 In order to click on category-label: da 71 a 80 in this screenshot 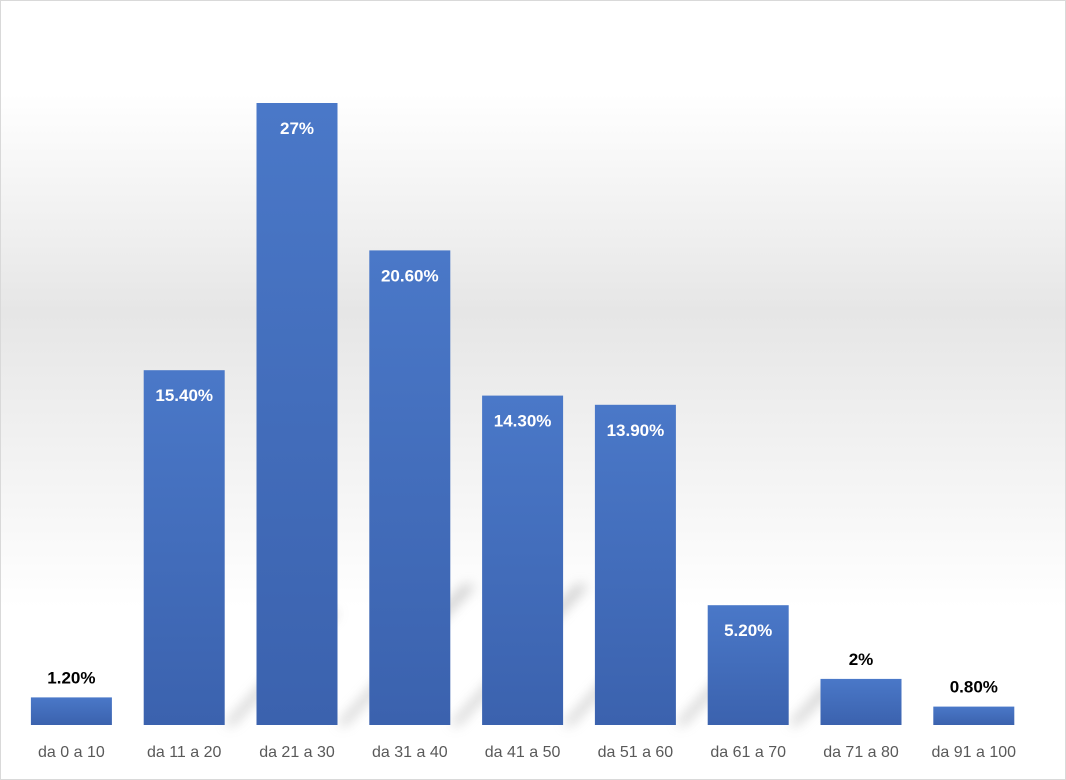, I will do `click(861, 752)`.